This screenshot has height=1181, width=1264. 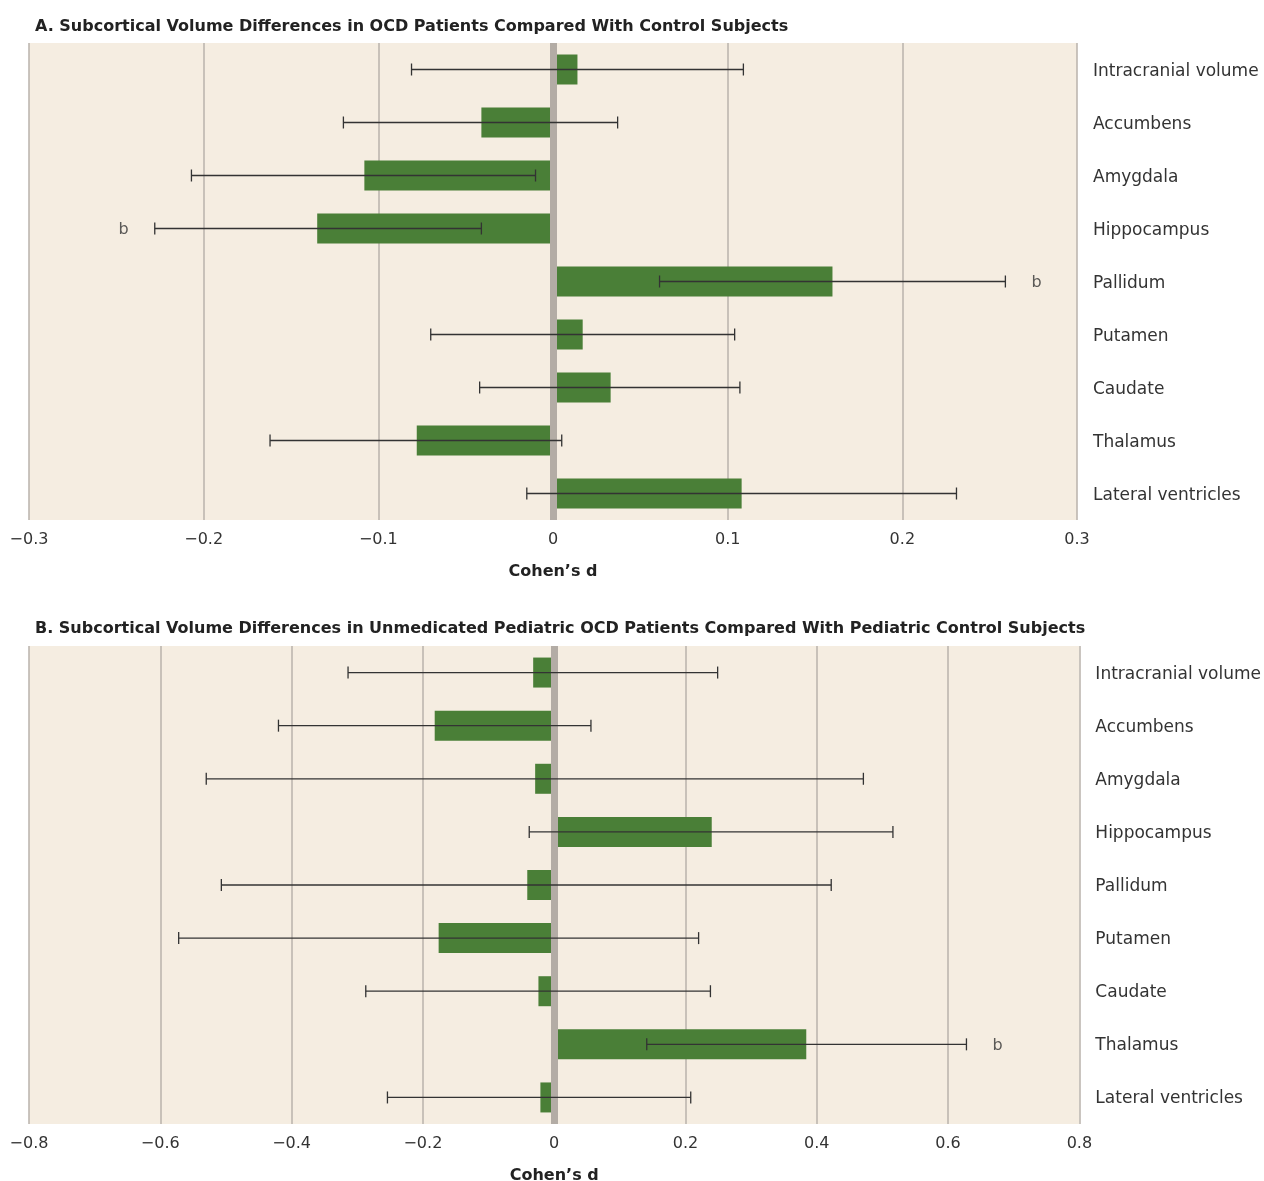 What do you see at coordinates (948, 1142) in the screenshot?
I see `x-tick-label: 0.6` at bounding box center [948, 1142].